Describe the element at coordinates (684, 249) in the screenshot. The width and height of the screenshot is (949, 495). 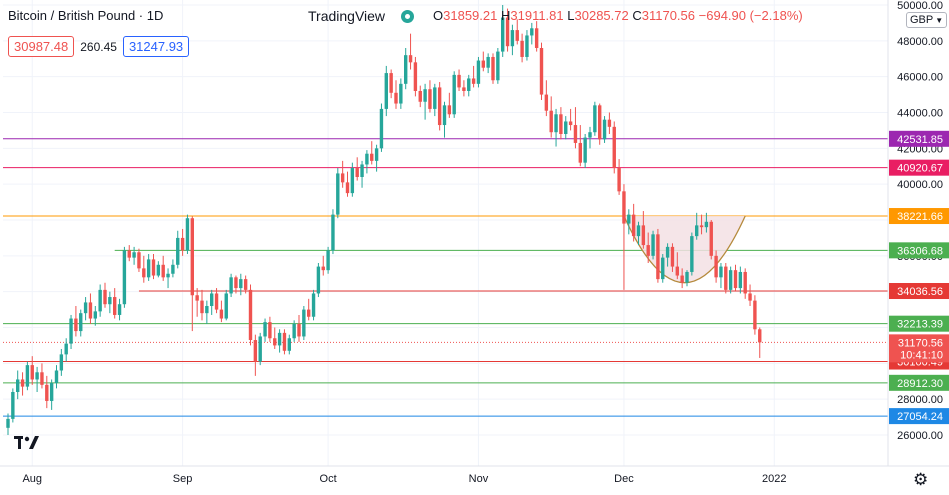
I see `cup-curve` at that location.